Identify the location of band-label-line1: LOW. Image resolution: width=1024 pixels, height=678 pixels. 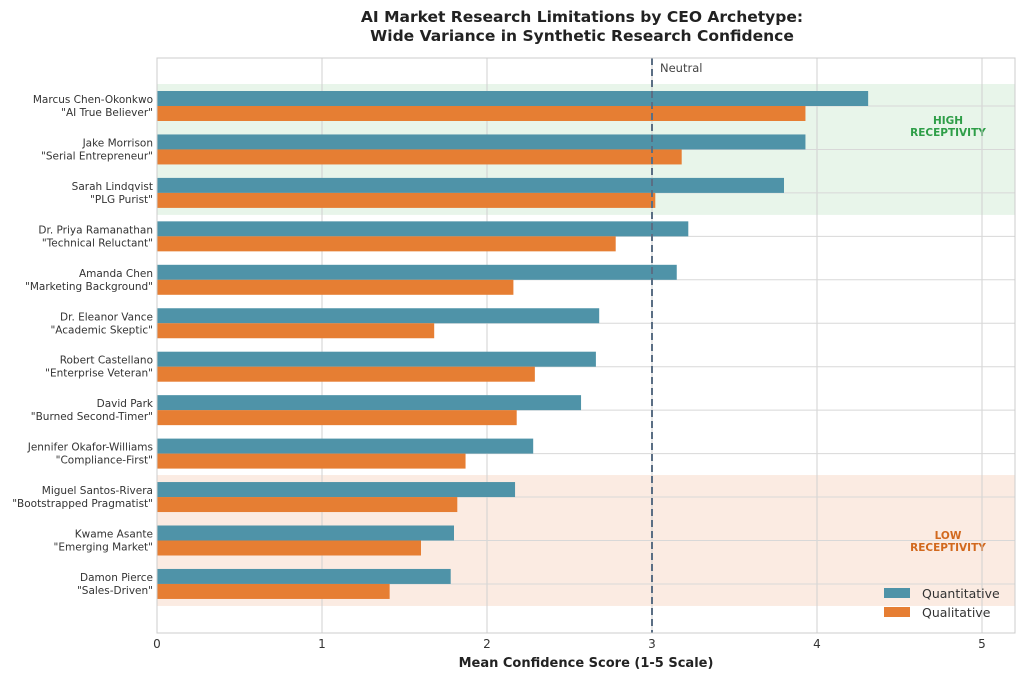
(948, 536).